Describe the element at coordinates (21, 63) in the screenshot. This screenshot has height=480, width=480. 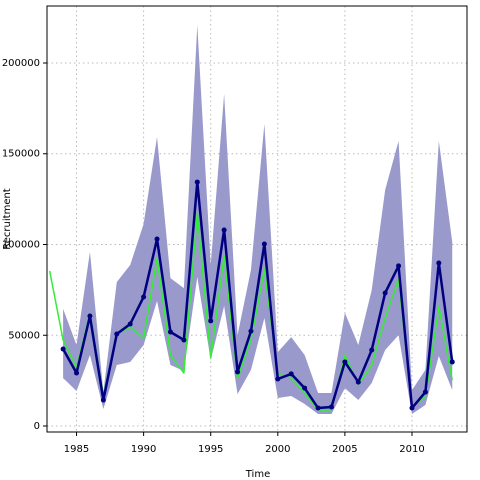
I see `y-tick-label: 200000` at that location.